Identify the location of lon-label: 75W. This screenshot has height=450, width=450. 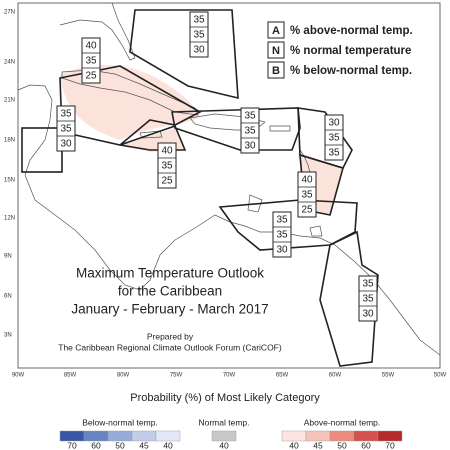
(176, 376).